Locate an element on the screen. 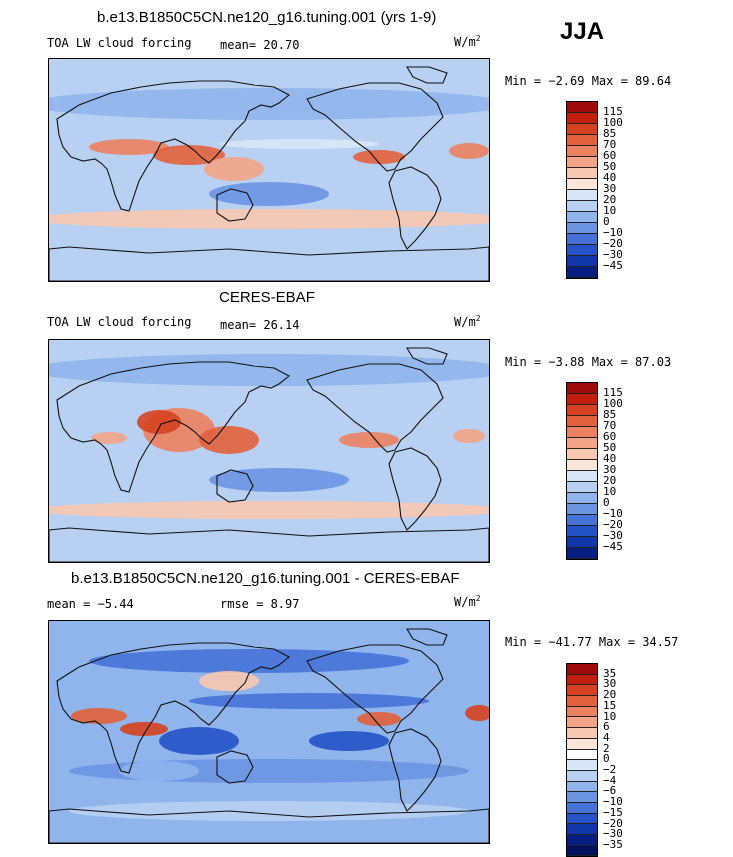 The height and width of the screenshot is (857, 733). colorbar-tick-label: 6 is located at coordinates (606, 727).